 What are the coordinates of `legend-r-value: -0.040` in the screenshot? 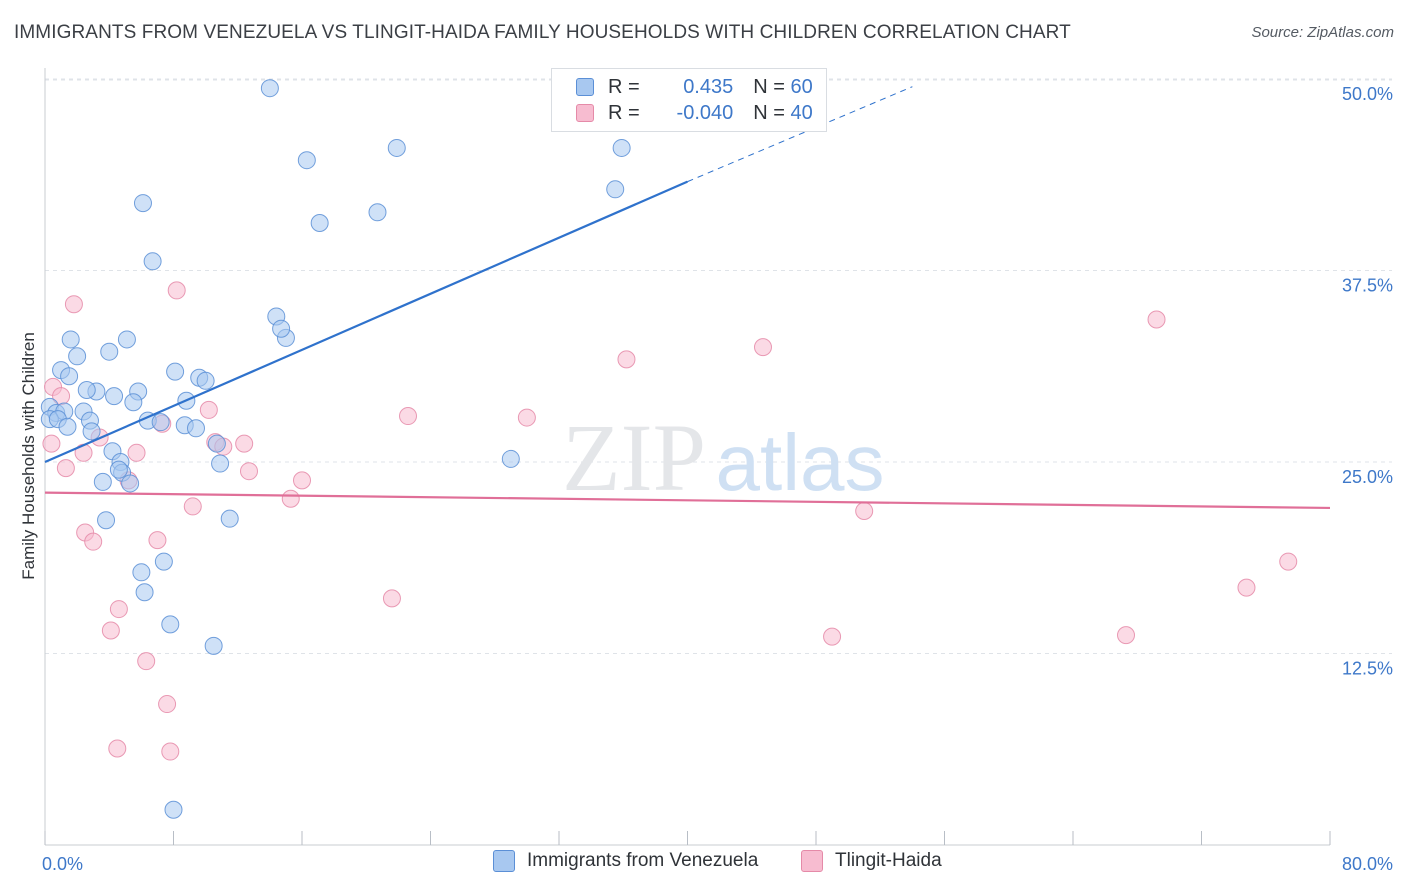 It's located at (705, 112).